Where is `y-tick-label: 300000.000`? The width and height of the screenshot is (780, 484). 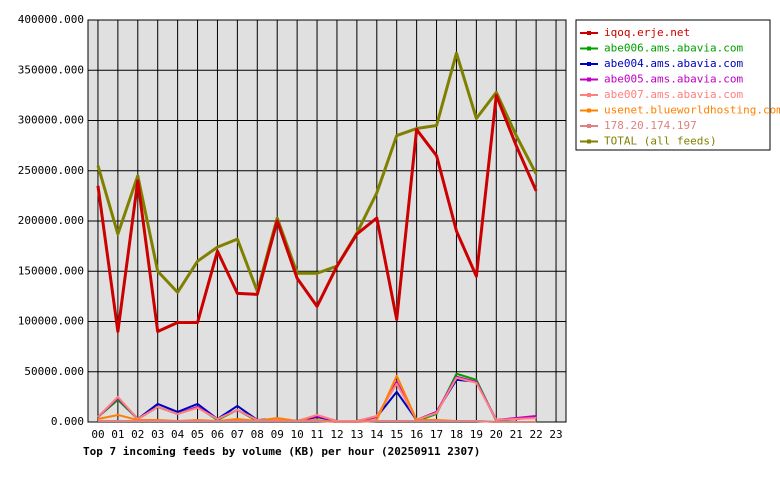
y-tick-label: 300000.000 is located at coordinates (51, 120).